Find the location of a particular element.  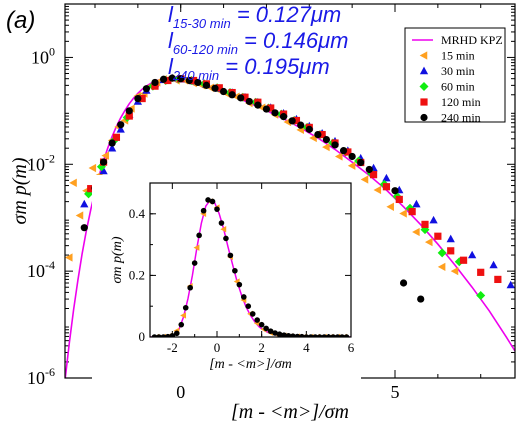

y-tick-label: 10-4 is located at coordinates (41, 269).